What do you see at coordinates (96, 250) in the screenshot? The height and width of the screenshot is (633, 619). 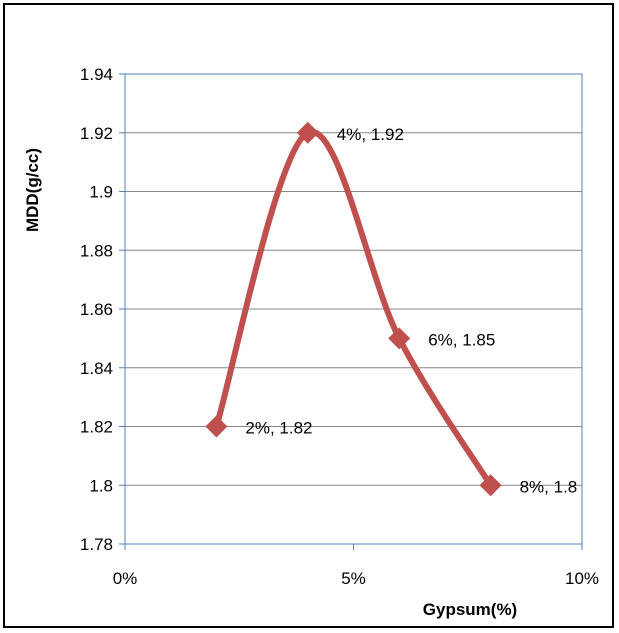 I see `y-tick-label: 1.88` at bounding box center [96, 250].